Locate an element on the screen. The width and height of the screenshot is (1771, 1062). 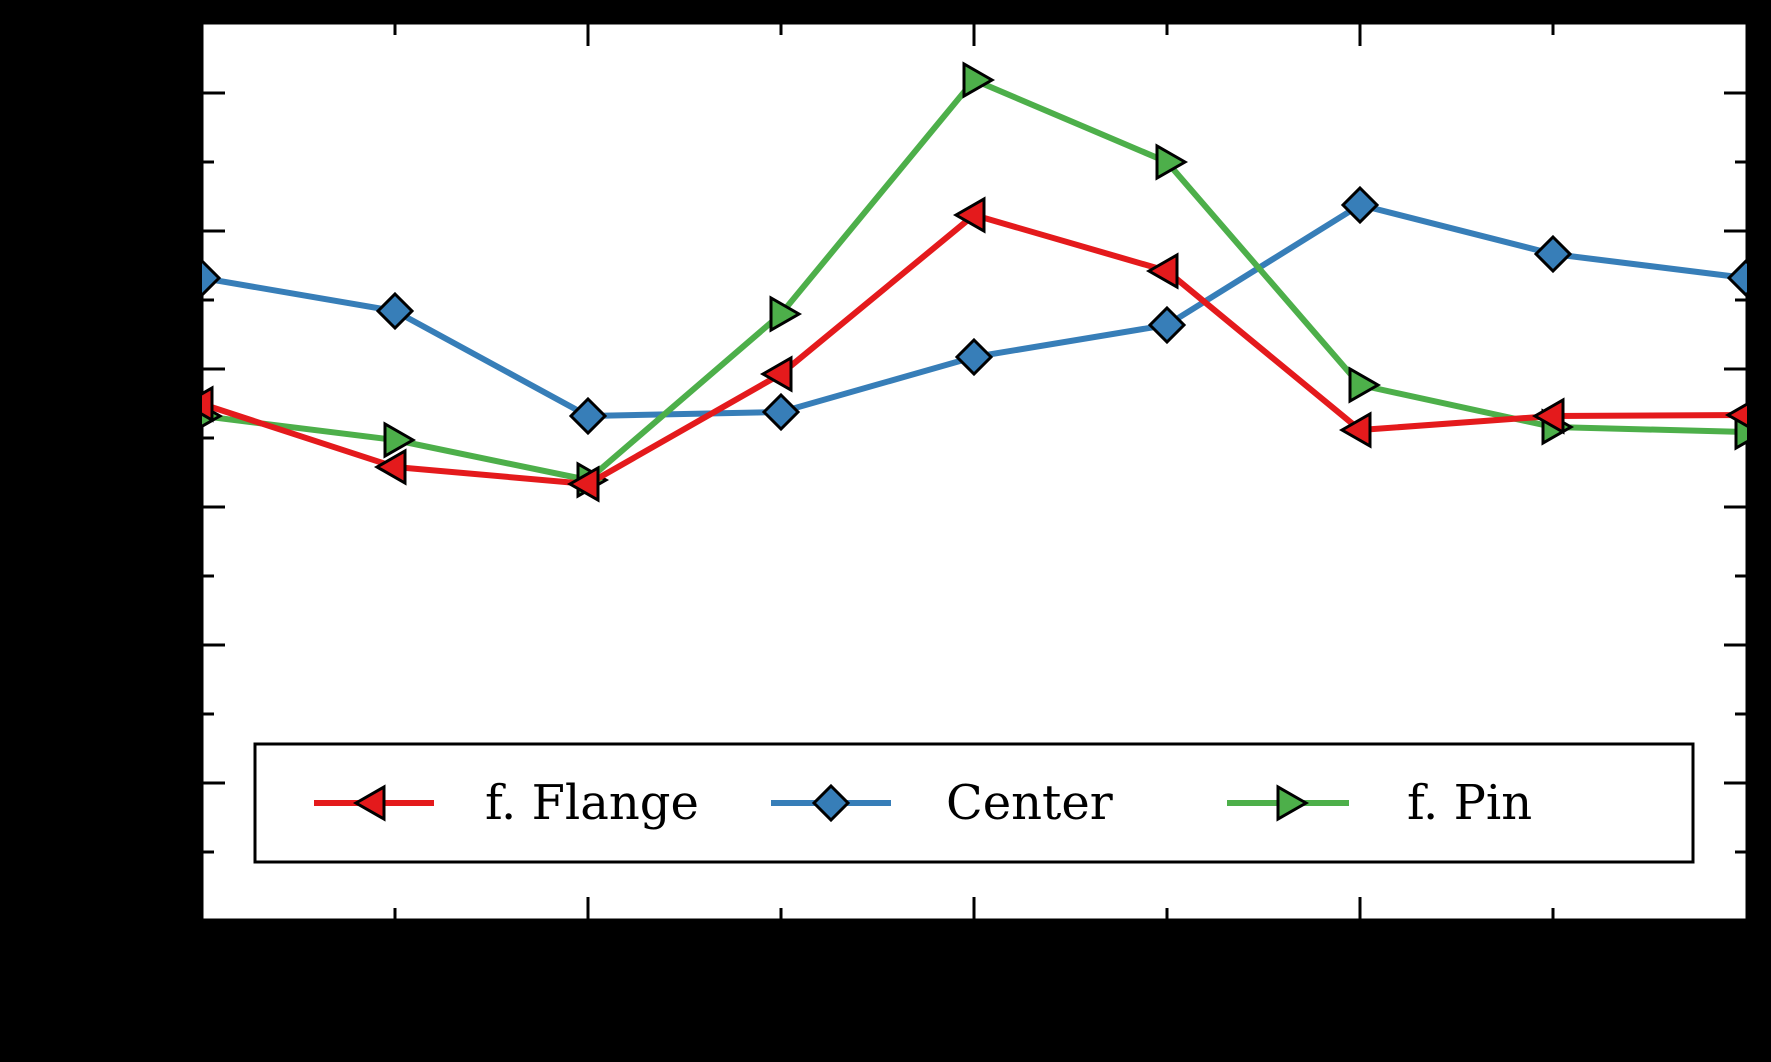
legend-label-center: Center is located at coordinates (1029, 803).